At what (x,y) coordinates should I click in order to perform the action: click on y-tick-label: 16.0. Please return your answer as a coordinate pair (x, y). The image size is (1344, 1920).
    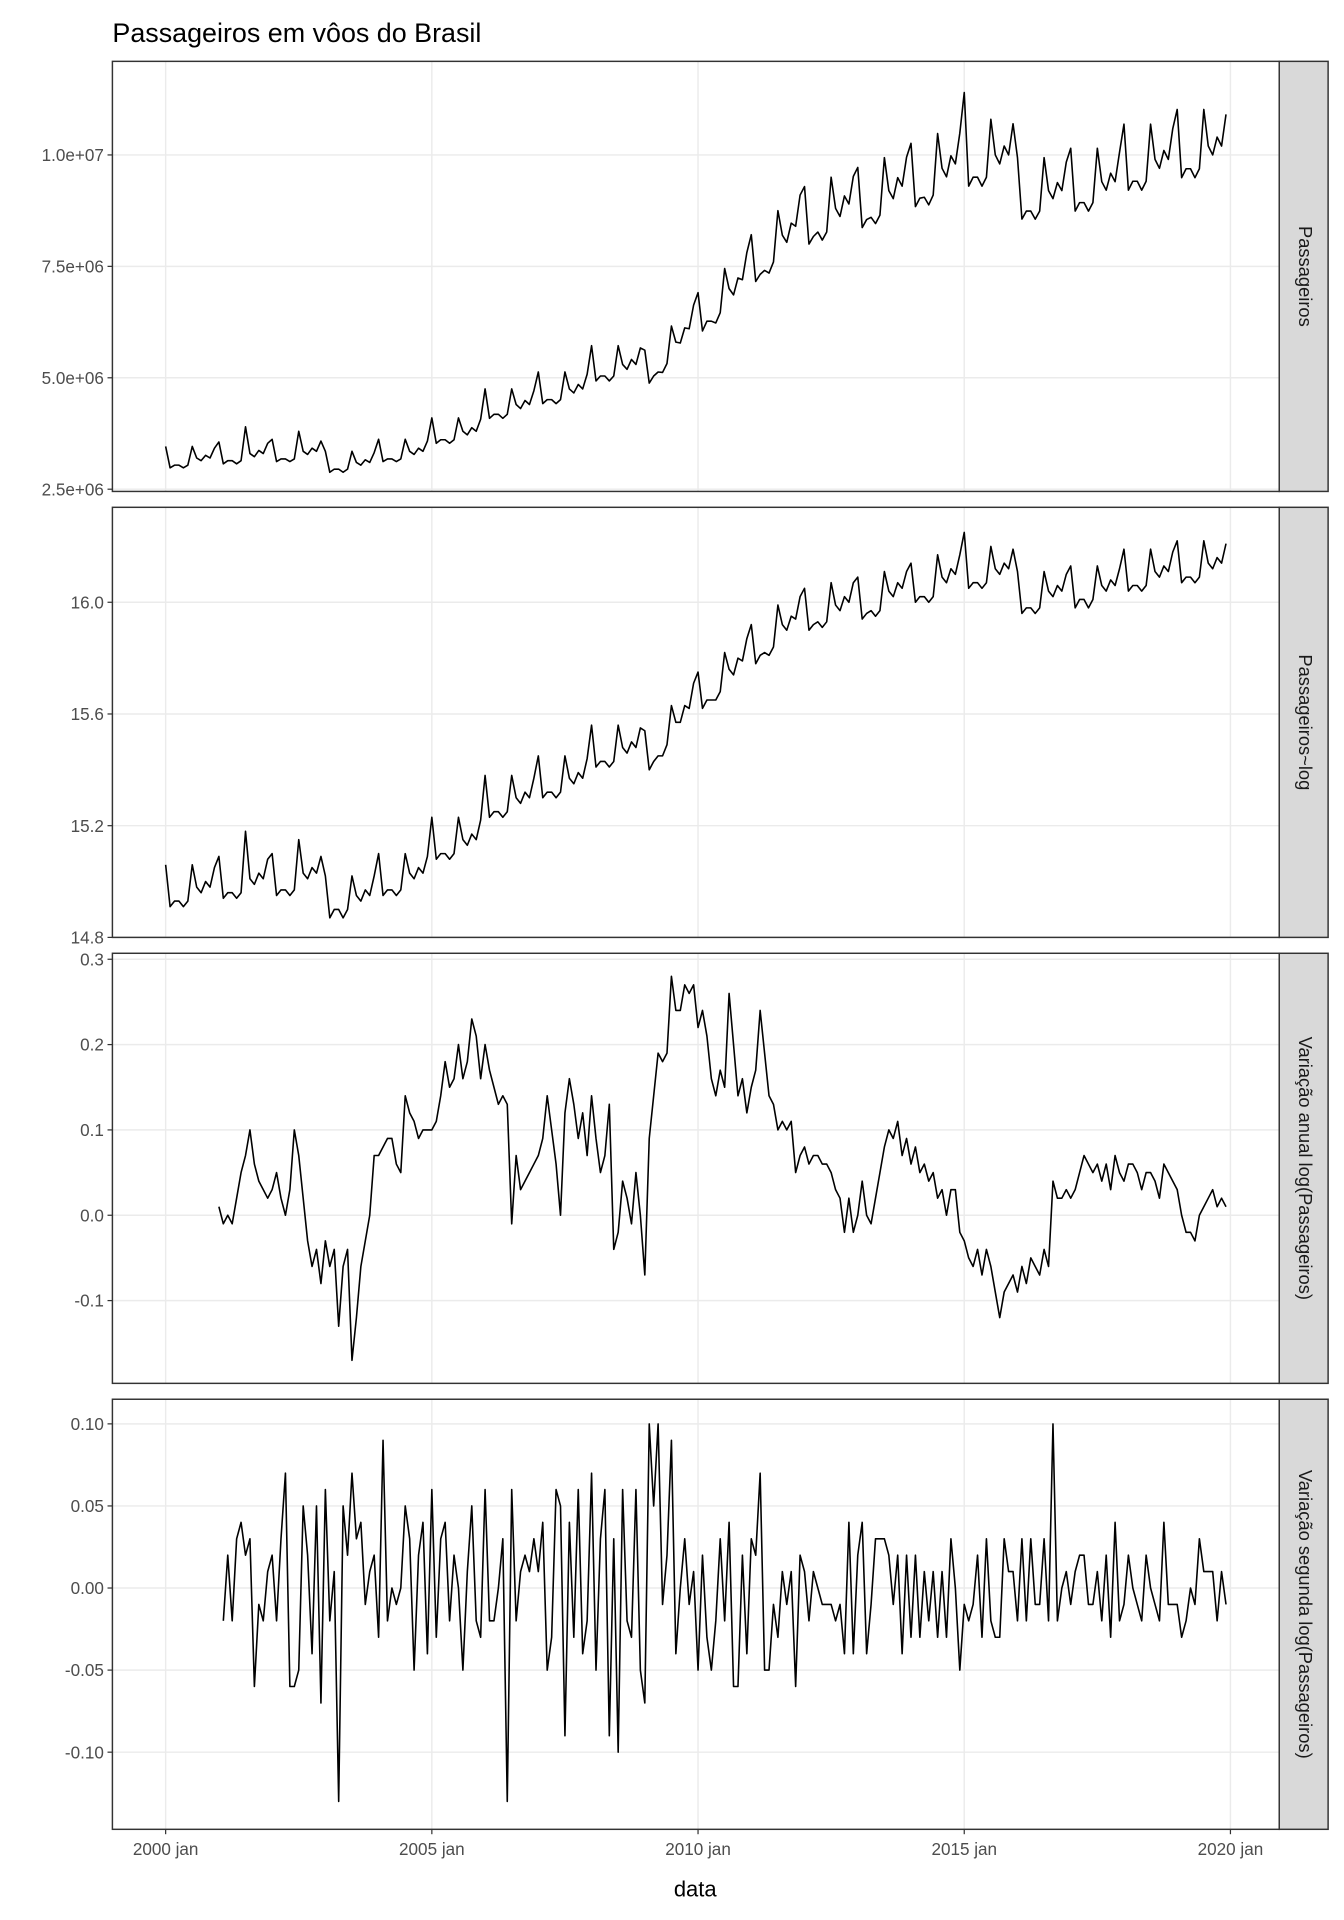
    Looking at the image, I should click on (87, 602).